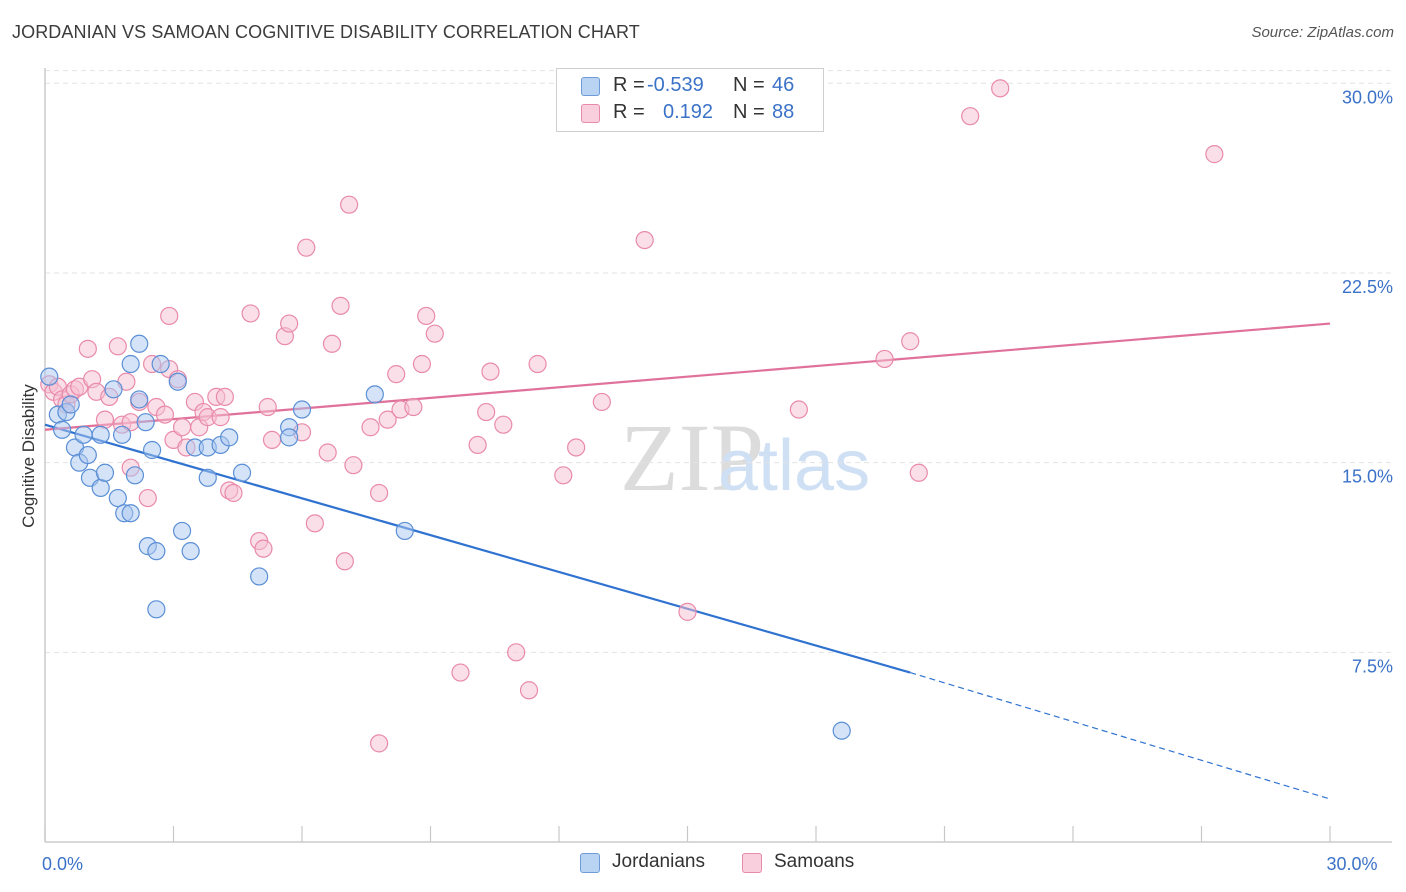 This screenshot has height=892, width=1406. I want to click on y-tick-label: 15.0%, so click(1367, 477).